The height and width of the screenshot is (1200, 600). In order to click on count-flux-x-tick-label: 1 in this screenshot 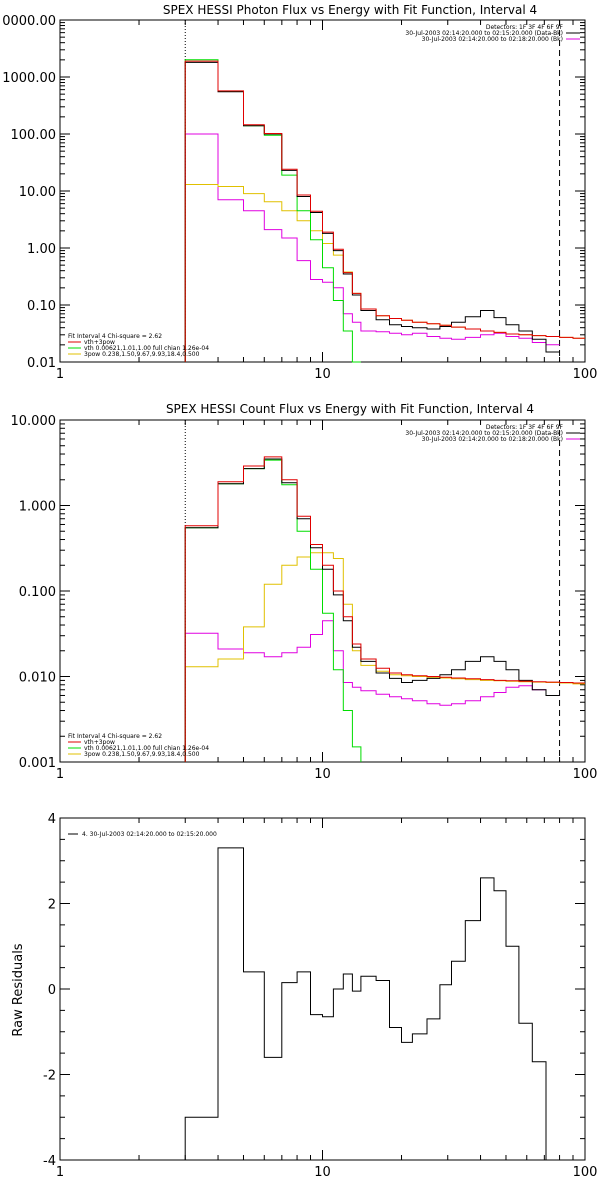, I will do `click(60, 774)`.